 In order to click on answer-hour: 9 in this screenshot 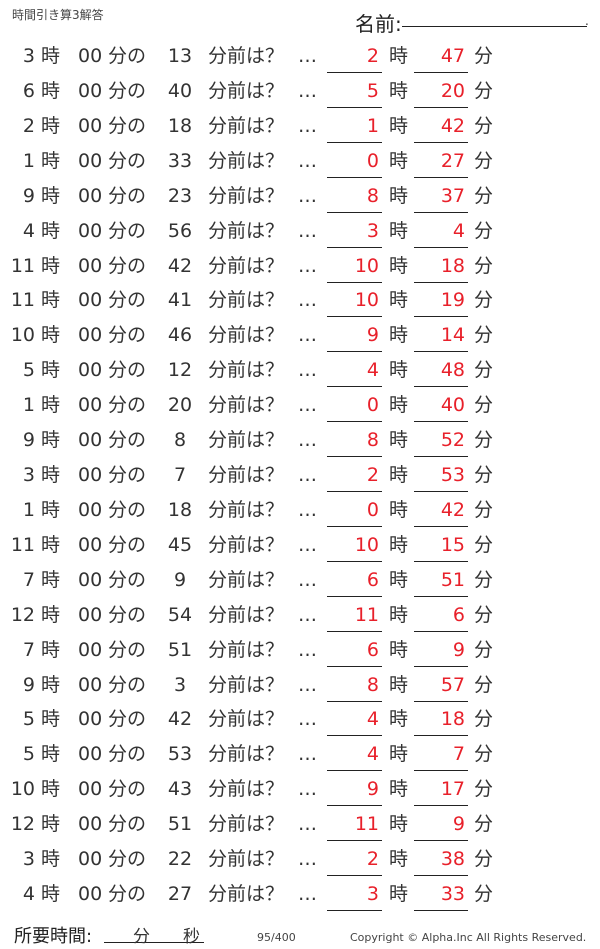, I will do `click(372, 789)`.